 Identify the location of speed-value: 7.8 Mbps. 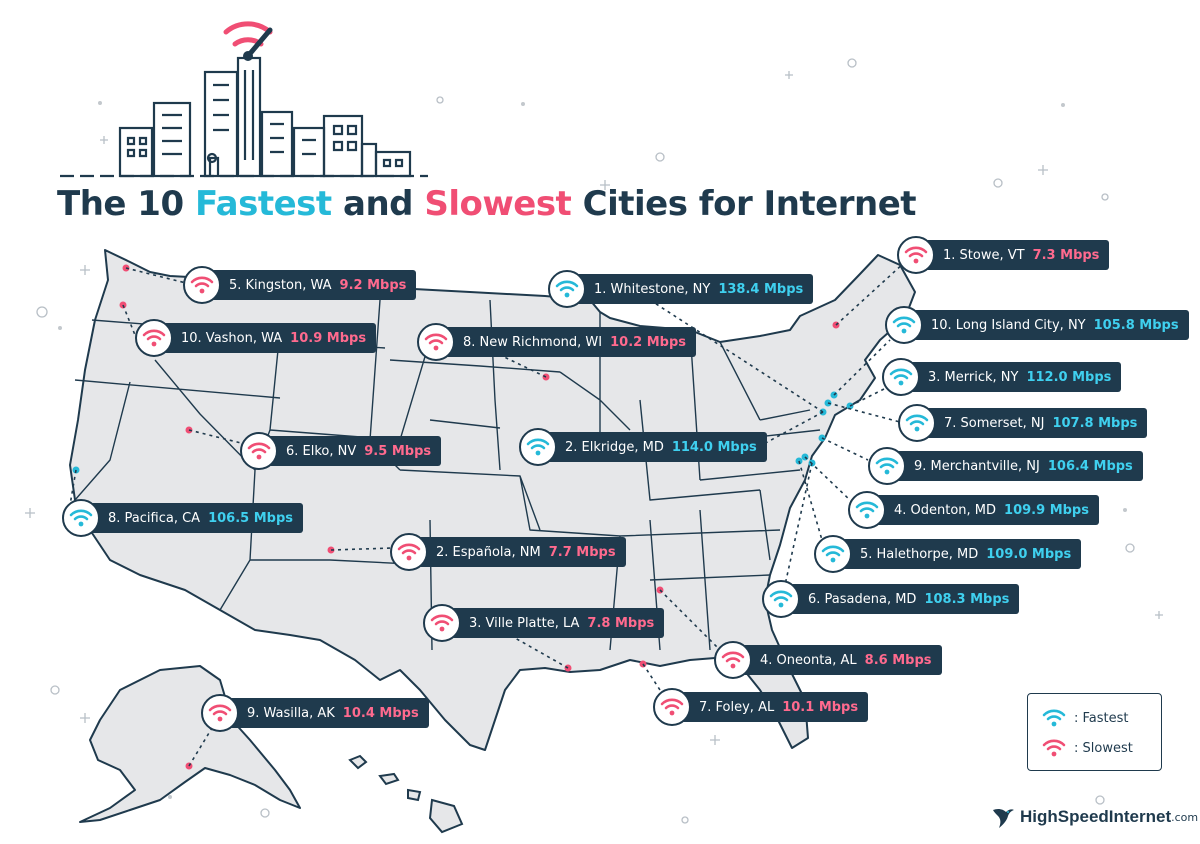
(621, 623).